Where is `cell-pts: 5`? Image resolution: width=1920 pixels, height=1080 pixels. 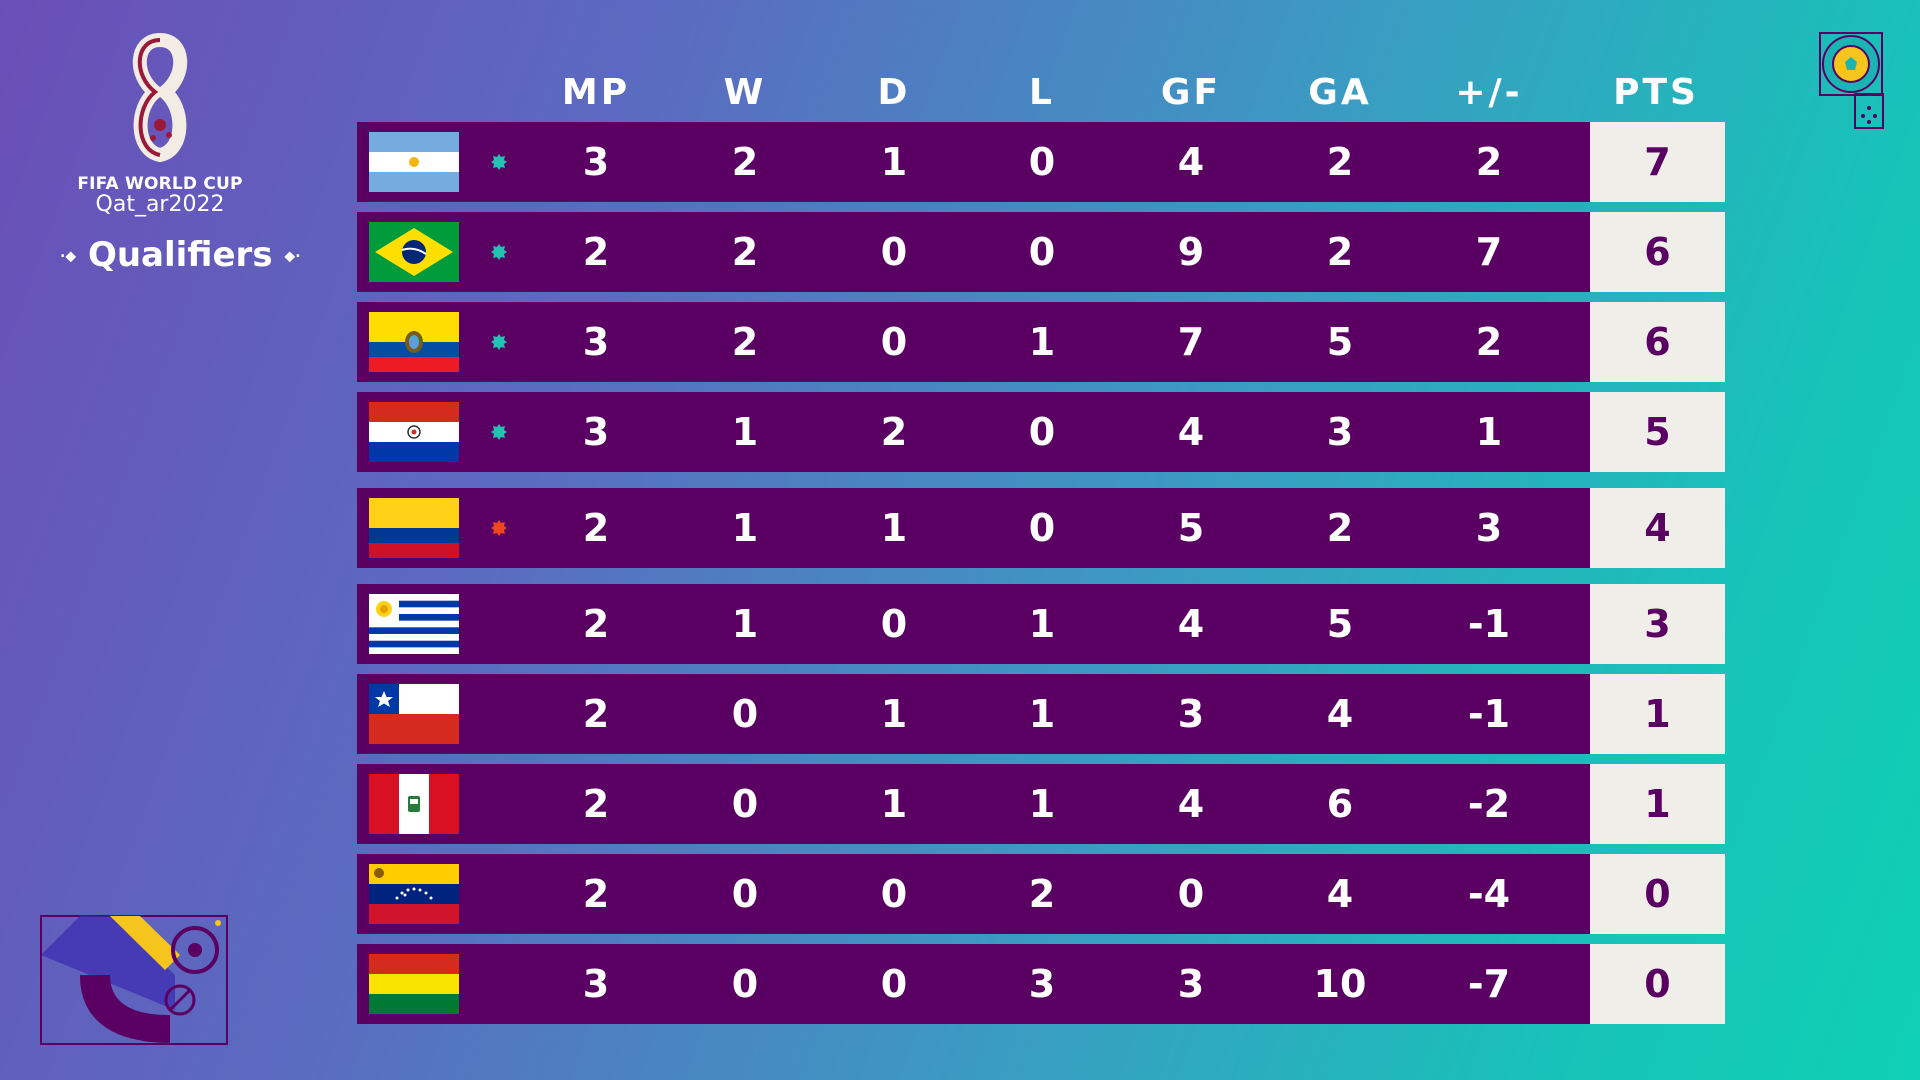 cell-pts: 5 is located at coordinates (1657, 432).